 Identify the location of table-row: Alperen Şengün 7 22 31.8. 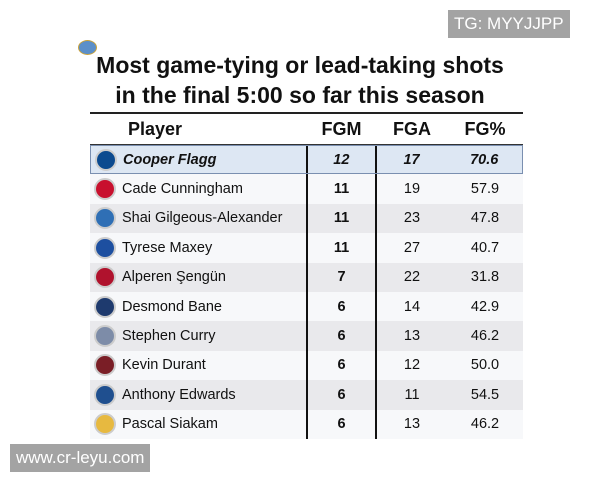
(306, 277).